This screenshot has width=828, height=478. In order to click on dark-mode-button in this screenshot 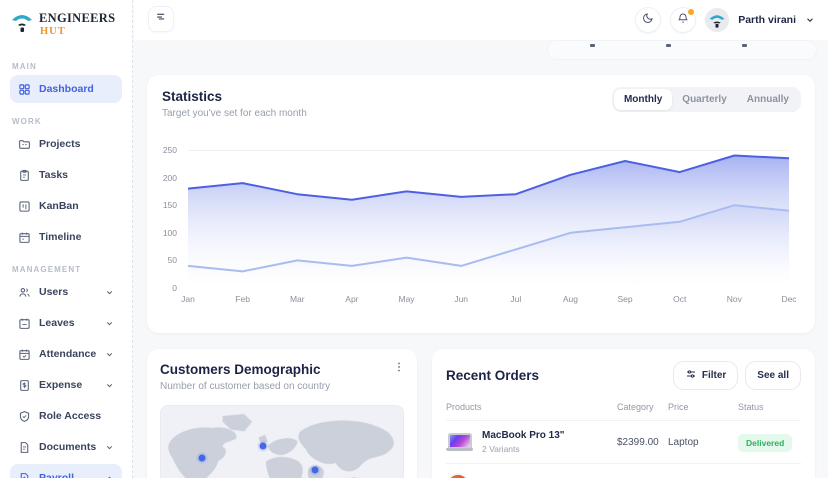, I will do `click(648, 20)`.